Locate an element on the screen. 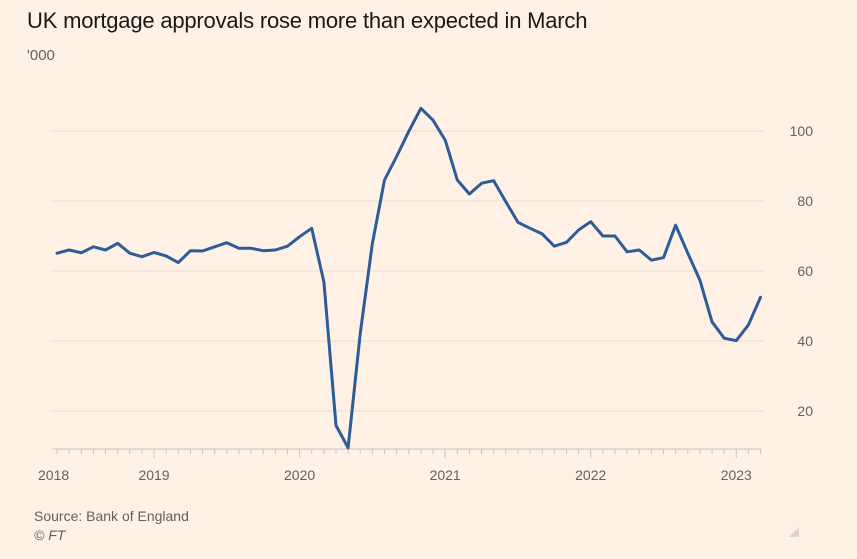 This screenshot has height=559, width=857. x-tick-label: 2019 is located at coordinates (153, 475).